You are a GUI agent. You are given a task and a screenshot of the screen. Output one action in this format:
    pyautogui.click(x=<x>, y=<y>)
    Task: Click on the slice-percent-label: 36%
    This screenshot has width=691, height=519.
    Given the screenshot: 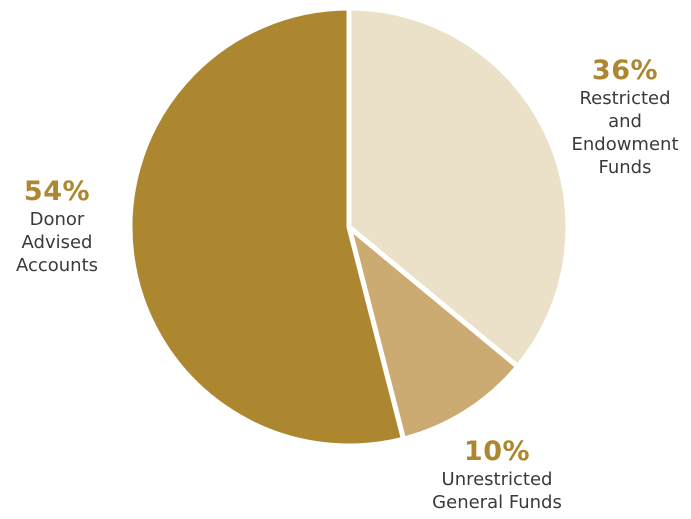 What is the action you would take?
    pyautogui.click(x=625, y=70)
    